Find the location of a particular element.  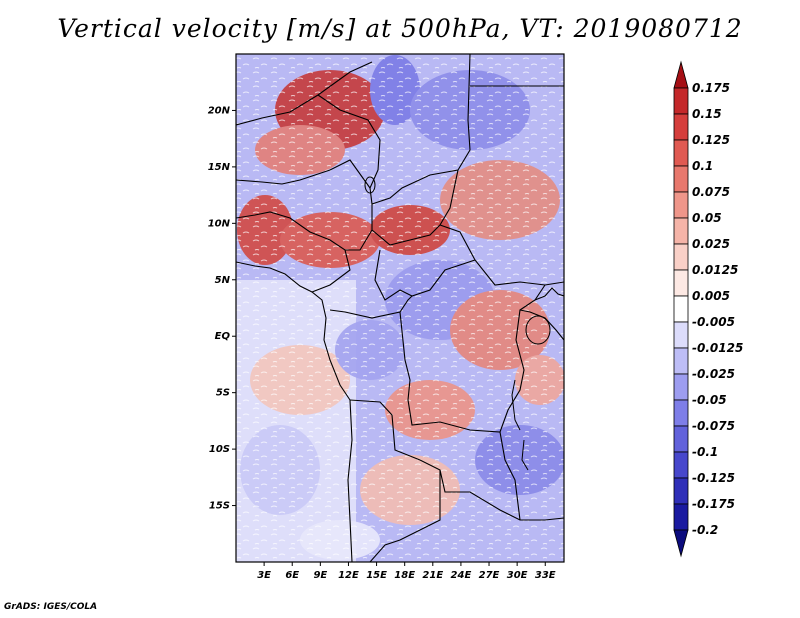

lat-tick-label: 5N is located at coordinates (223, 280).